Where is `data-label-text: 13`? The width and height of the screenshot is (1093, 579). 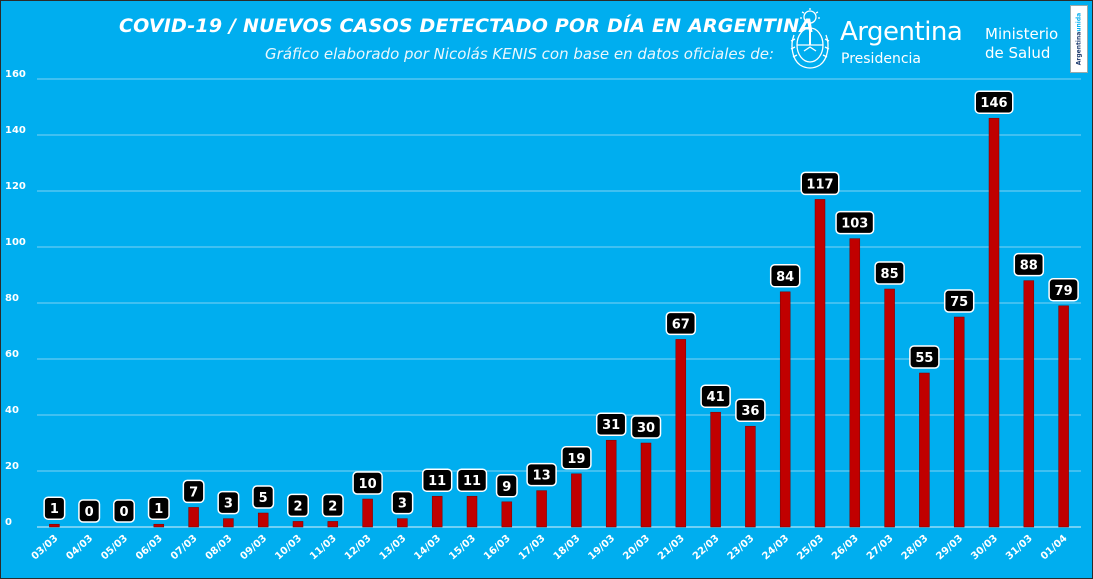 data-label-text: 13 is located at coordinates (542, 476).